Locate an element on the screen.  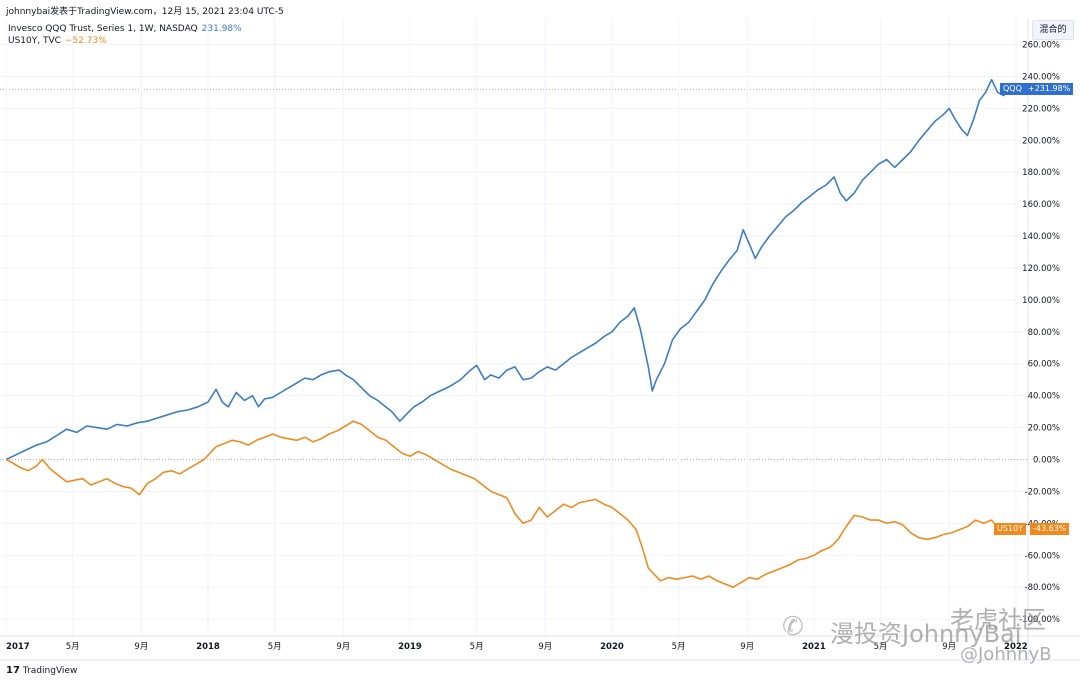
y-tick-label: 160.00% is located at coordinates (1041, 205).